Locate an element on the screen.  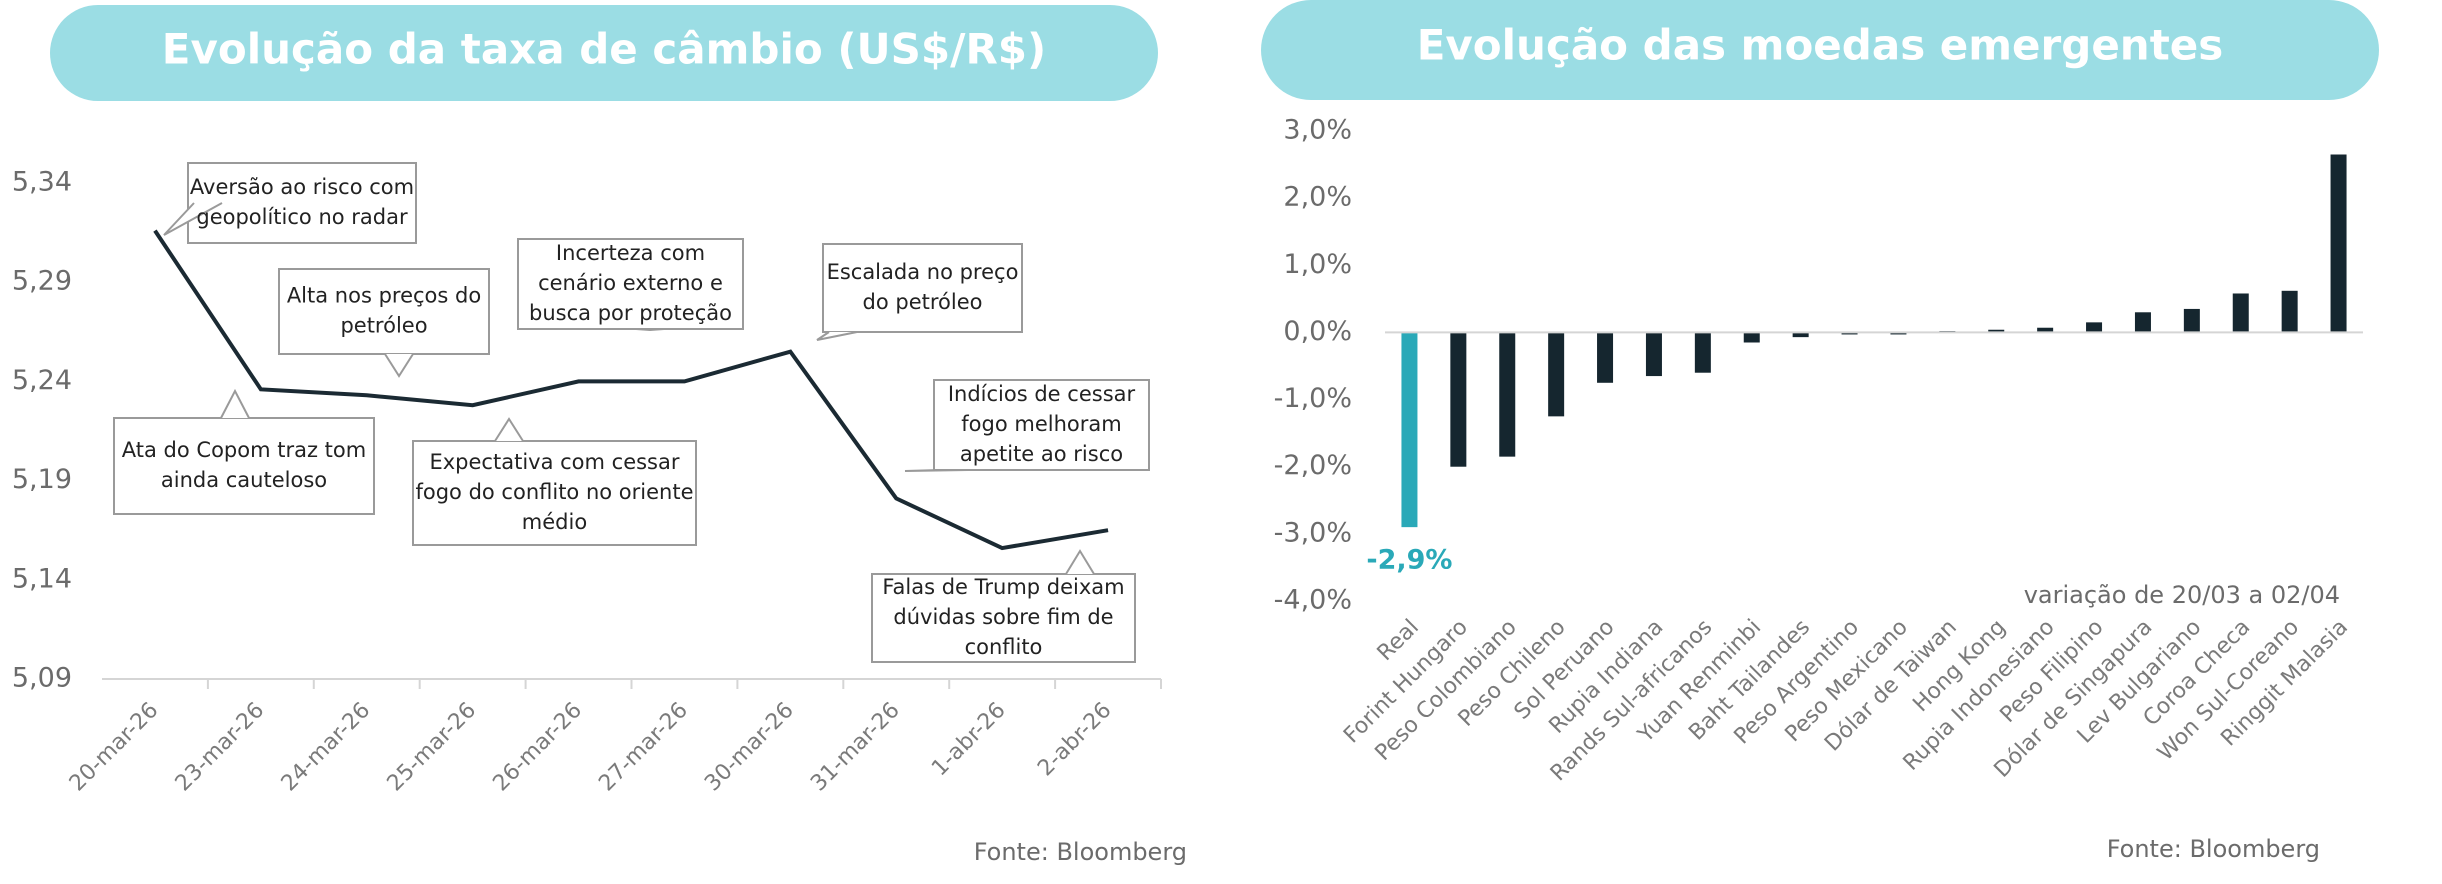
annotation-text: busca por proteção is located at coordinates (630, 313).